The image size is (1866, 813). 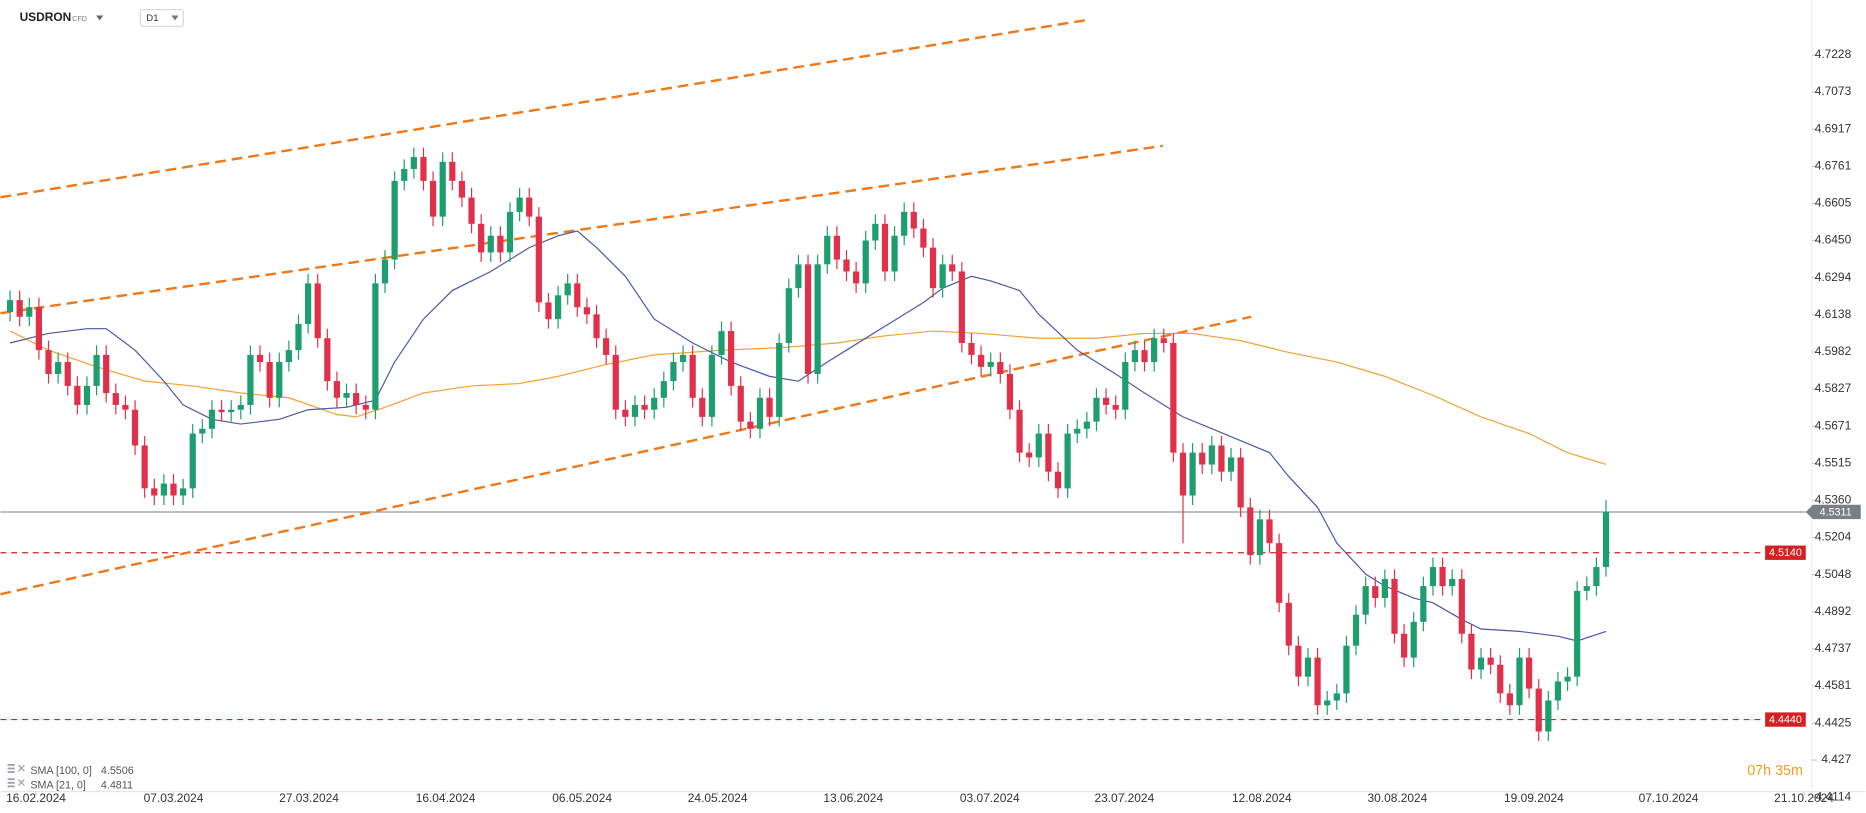 I want to click on symbol-dropdown, so click(x=100, y=18).